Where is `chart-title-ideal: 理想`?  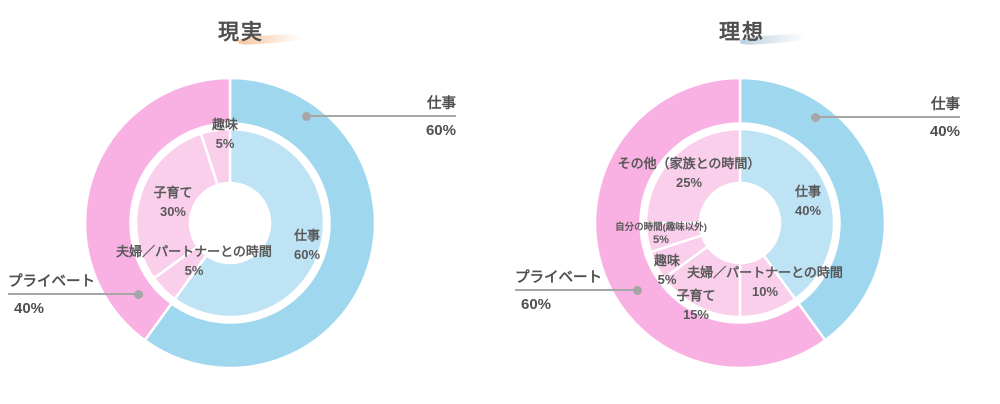 chart-title-ideal: 理想 is located at coordinates (742, 32).